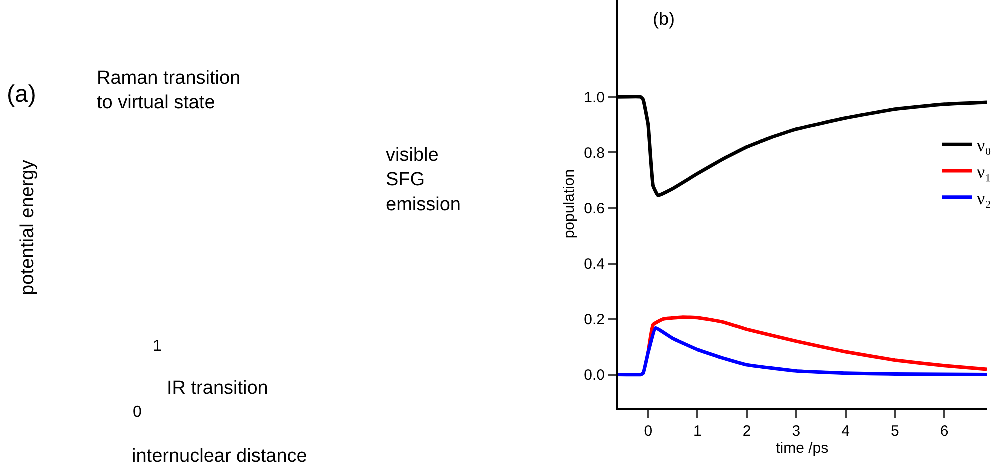  Describe the element at coordinates (595, 153) in the screenshot. I see `y-tick-label: 0.8` at that location.